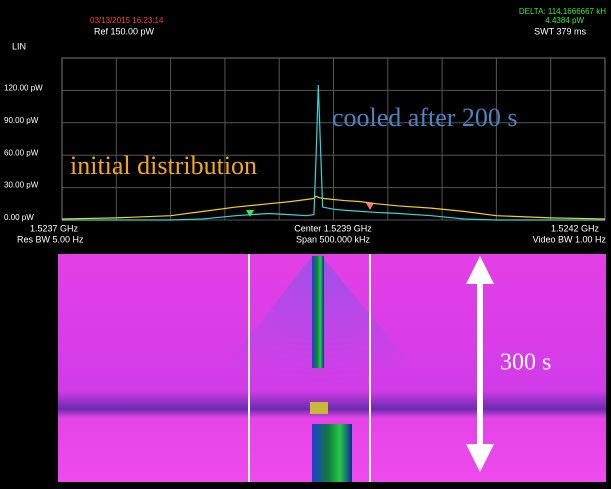 The width and height of the screenshot is (611, 489). I want to click on y-tick-label: 90.00 pW, so click(21, 120).